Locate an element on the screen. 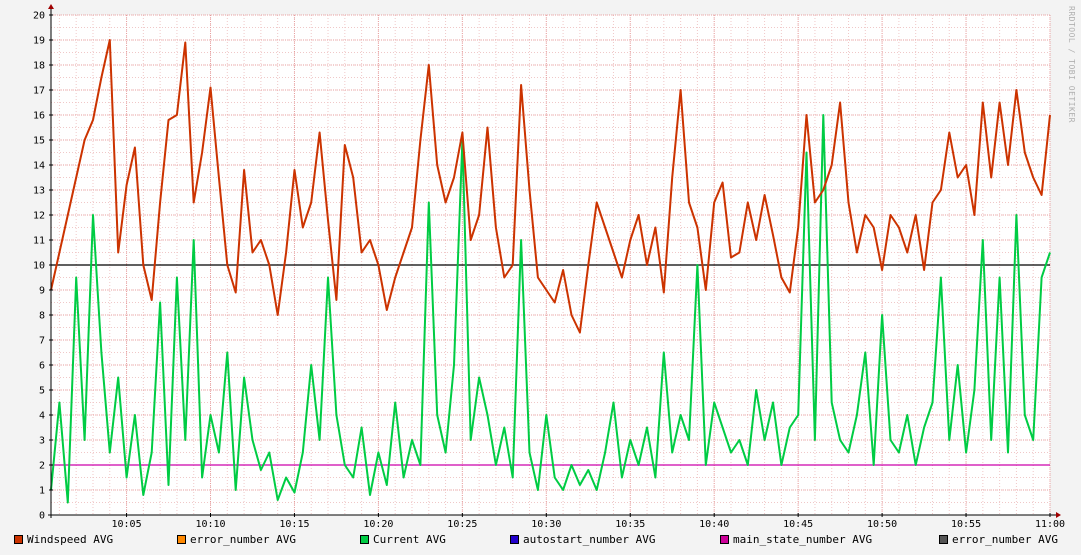  x-tick-label: 10:20 is located at coordinates (378, 524).